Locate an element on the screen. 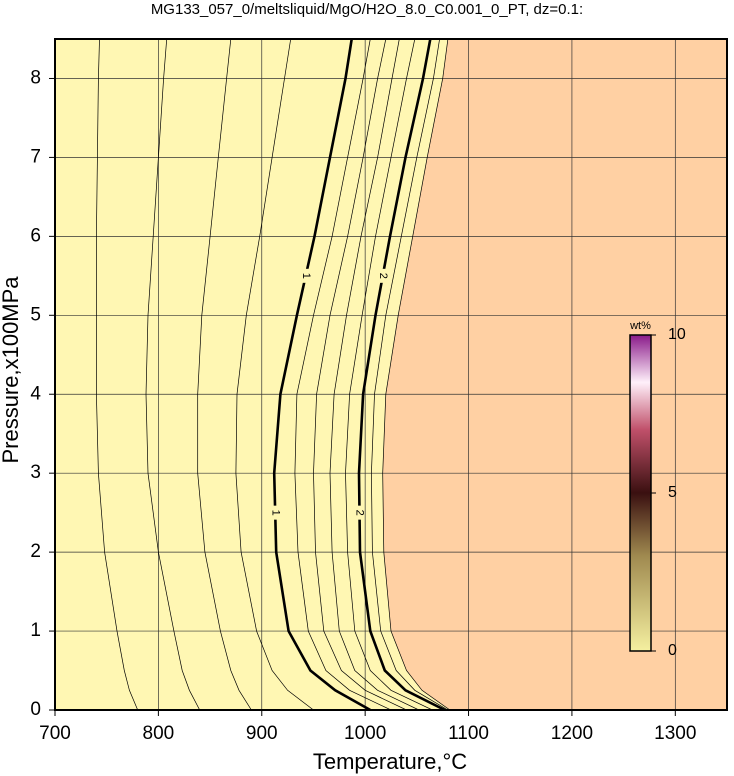 Image resolution: width=734 pixels, height=776 pixels. colorbar-tick-label: 5 is located at coordinates (672, 492).